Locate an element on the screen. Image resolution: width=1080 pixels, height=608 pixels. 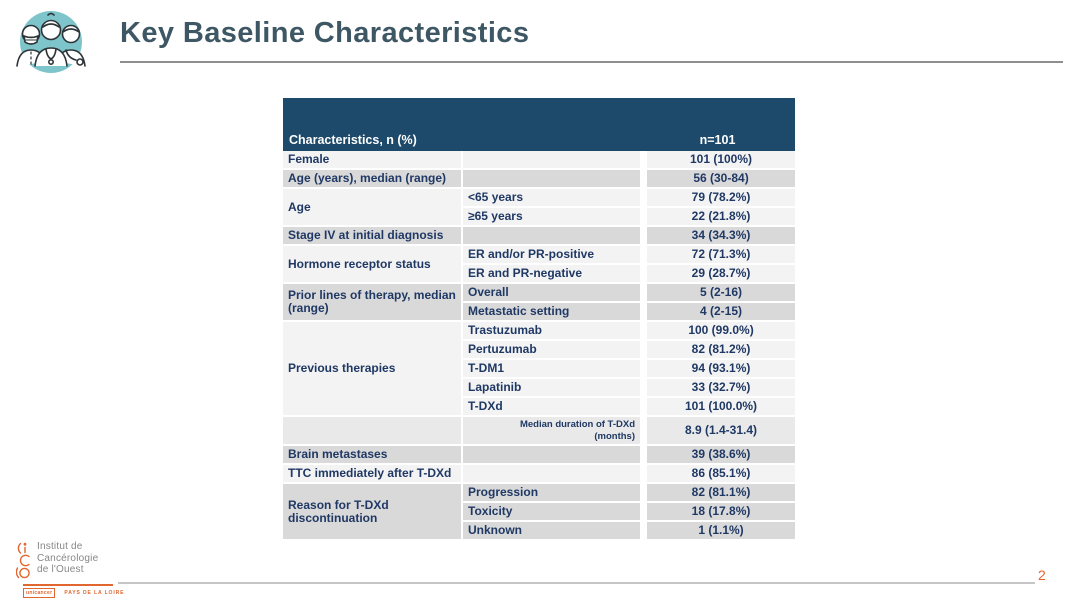
medical-team-icon is located at coordinates (51, 42).